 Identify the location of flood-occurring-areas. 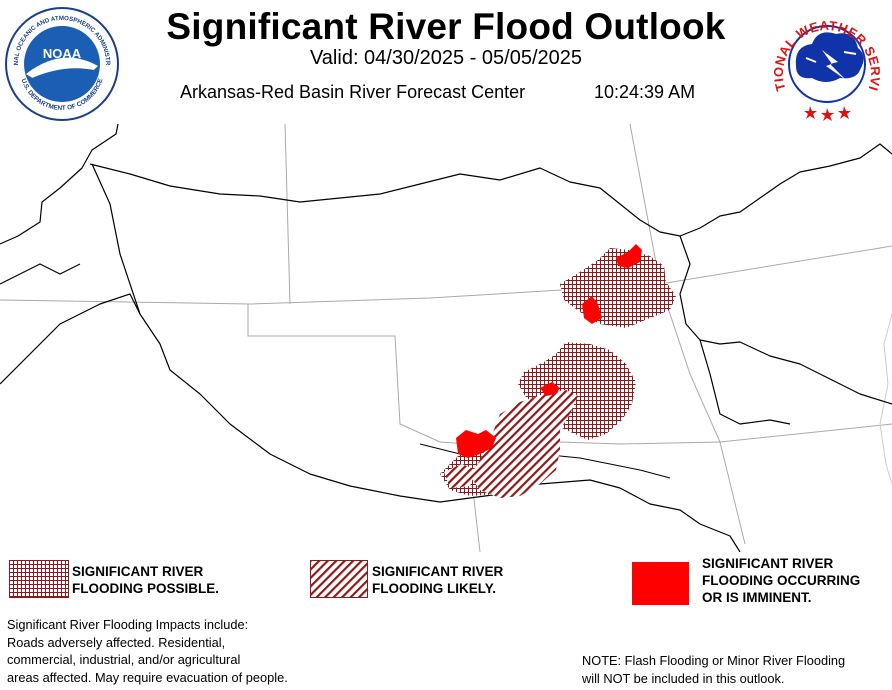
(549, 351).